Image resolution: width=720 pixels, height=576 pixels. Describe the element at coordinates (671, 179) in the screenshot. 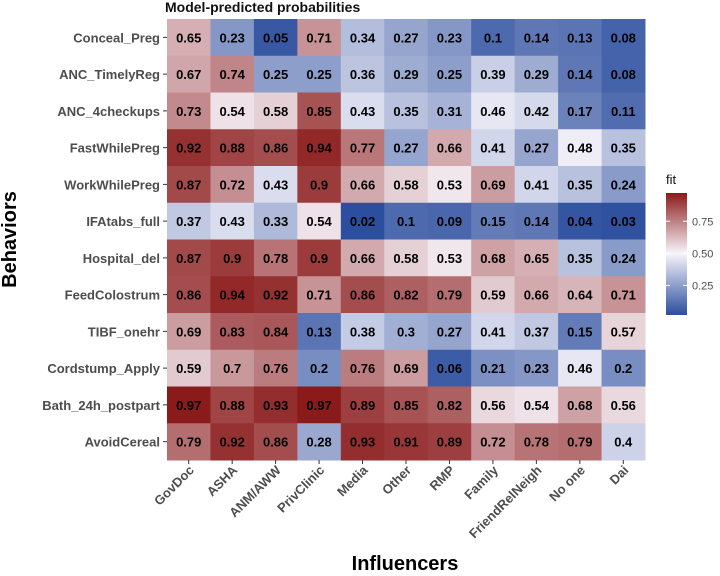

I see `legend-title: fit` at that location.